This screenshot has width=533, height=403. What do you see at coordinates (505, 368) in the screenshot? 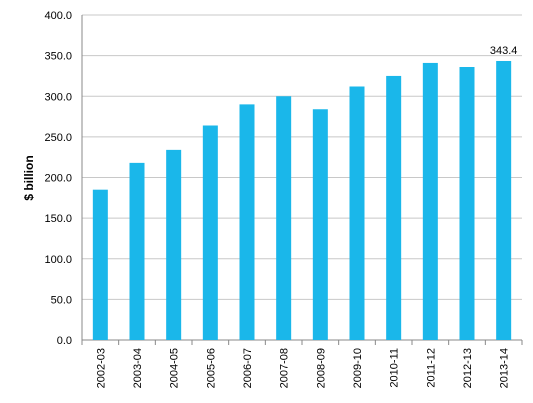
I see `x-tick-label: 2013-14` at bounding box center [505, 368].